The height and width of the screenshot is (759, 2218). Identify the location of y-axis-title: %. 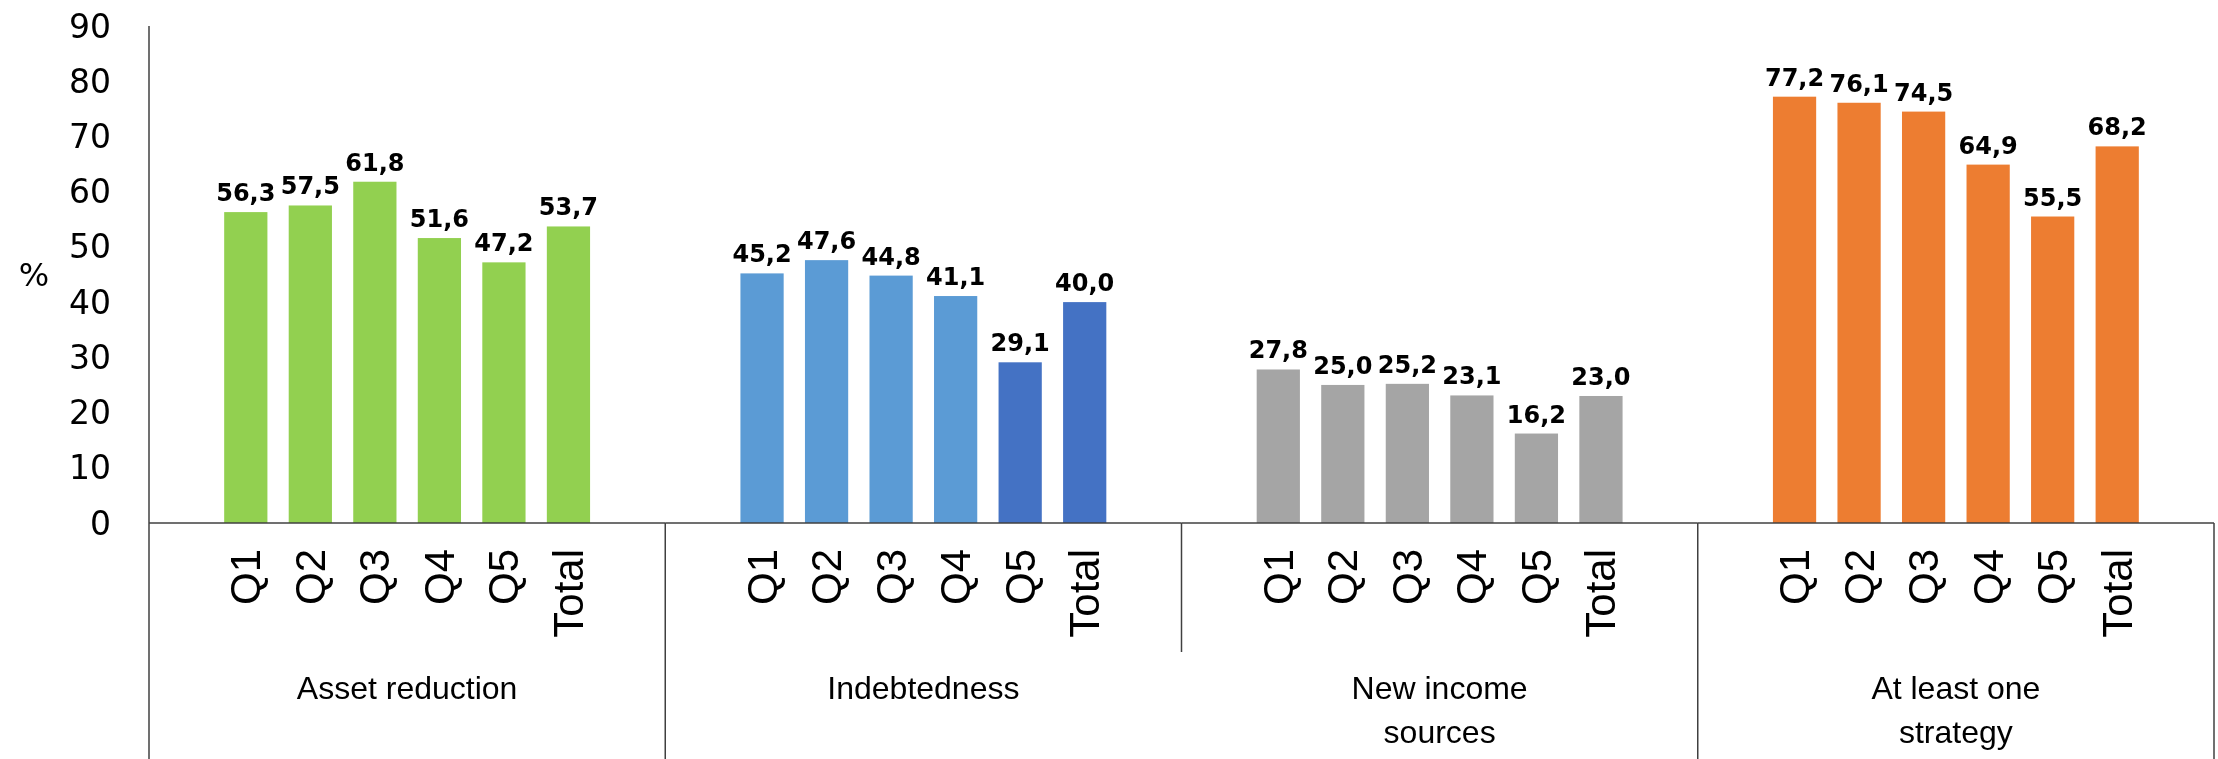
(34, 274).